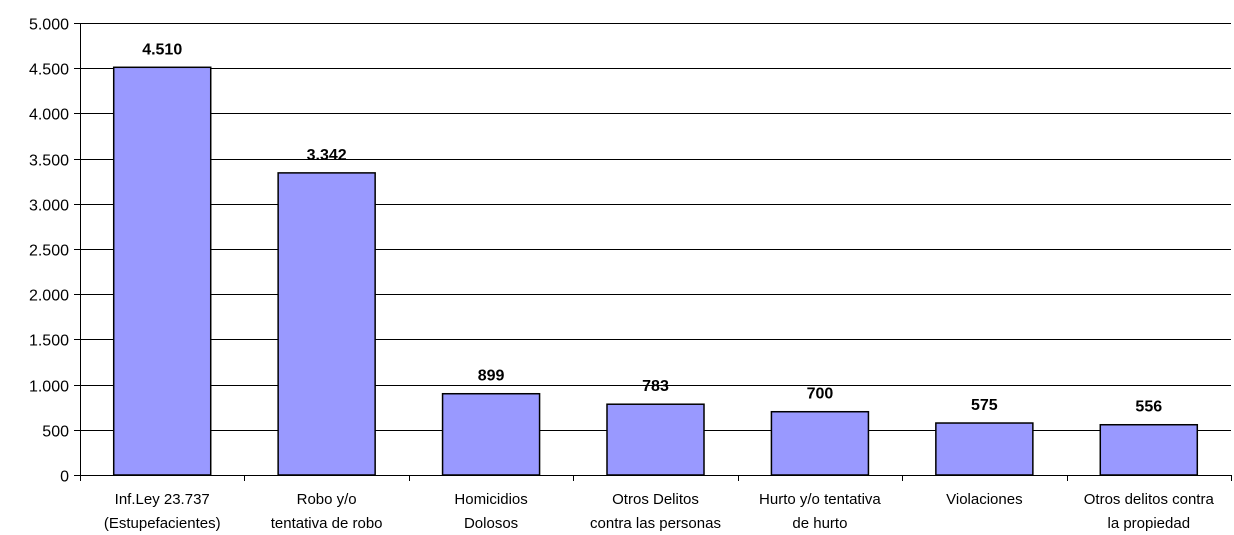  What do you see at coordinates (984, 405) in the screenshot?
I see `data-label: 575` at bounding box center [984, 405].